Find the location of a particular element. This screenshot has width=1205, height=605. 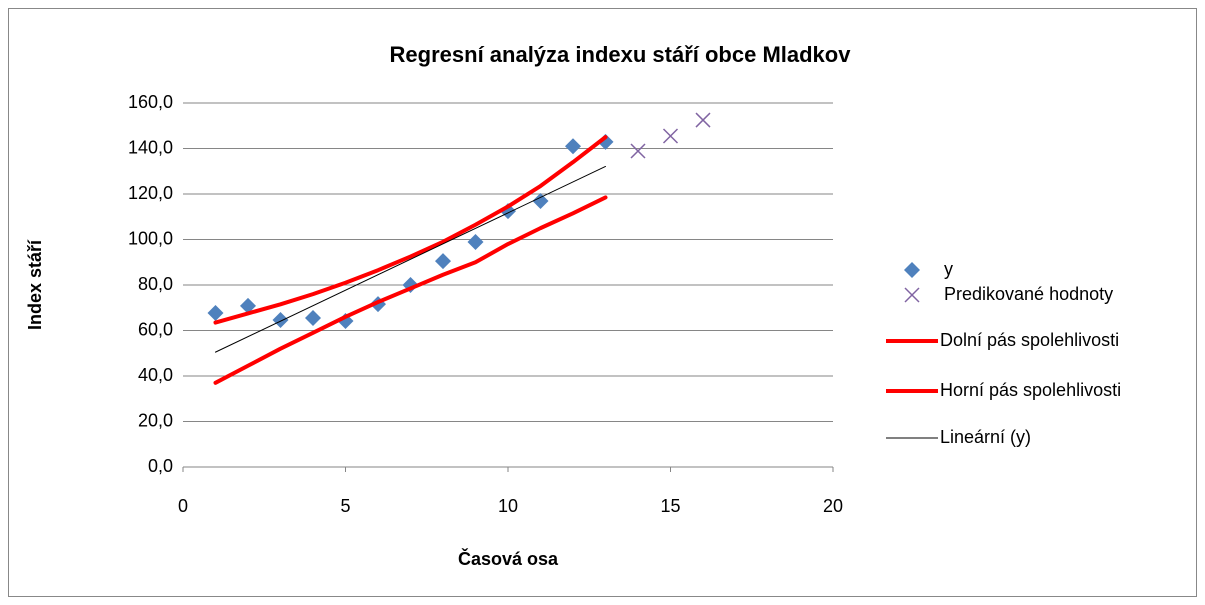

legend-label: Lineární (y) is located at coordinates (985, 437).